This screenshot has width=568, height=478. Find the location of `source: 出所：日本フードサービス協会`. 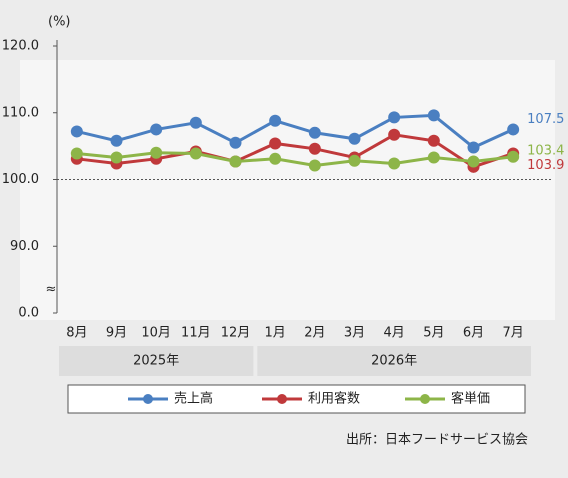

source: 出所：日本フードサービス協会 is located at coordinates (437, 440).